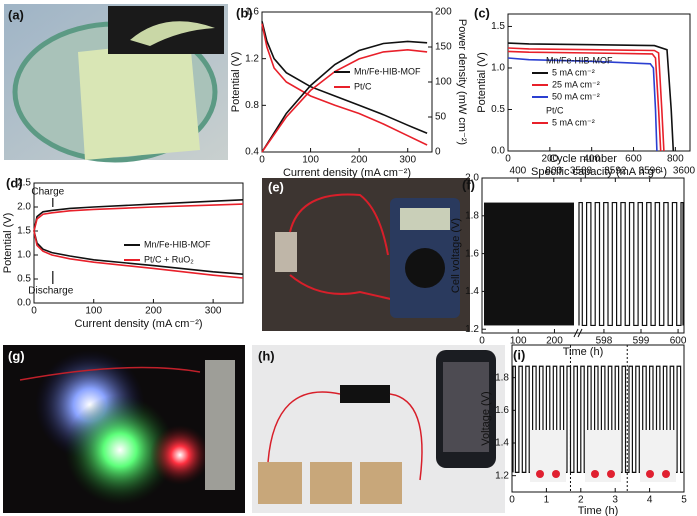 The height and width of the screenshot is (516, 697). What do you see at coordinates (555, 110) in the screenshot?
I see `legend-title: Pt/C` at bounding box center [555, 110].